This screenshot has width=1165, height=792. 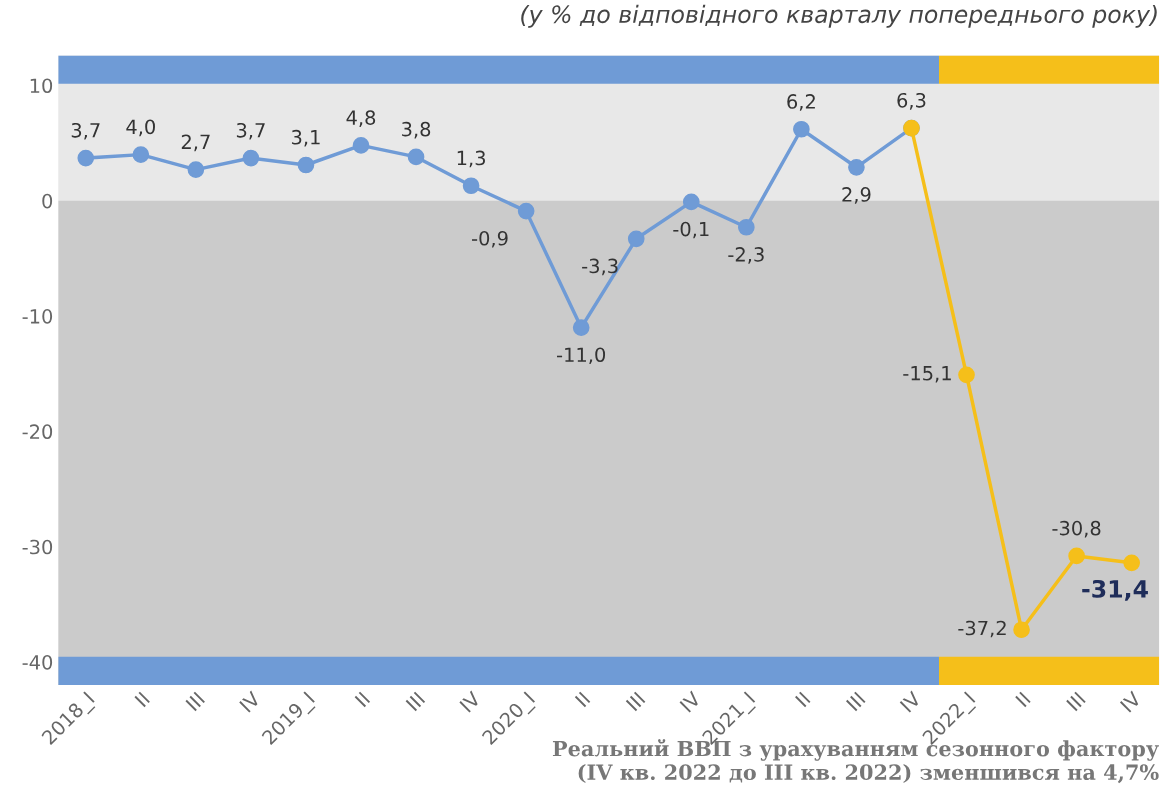 I want to click on data-label: 6,3, so click(x=911, y=101).